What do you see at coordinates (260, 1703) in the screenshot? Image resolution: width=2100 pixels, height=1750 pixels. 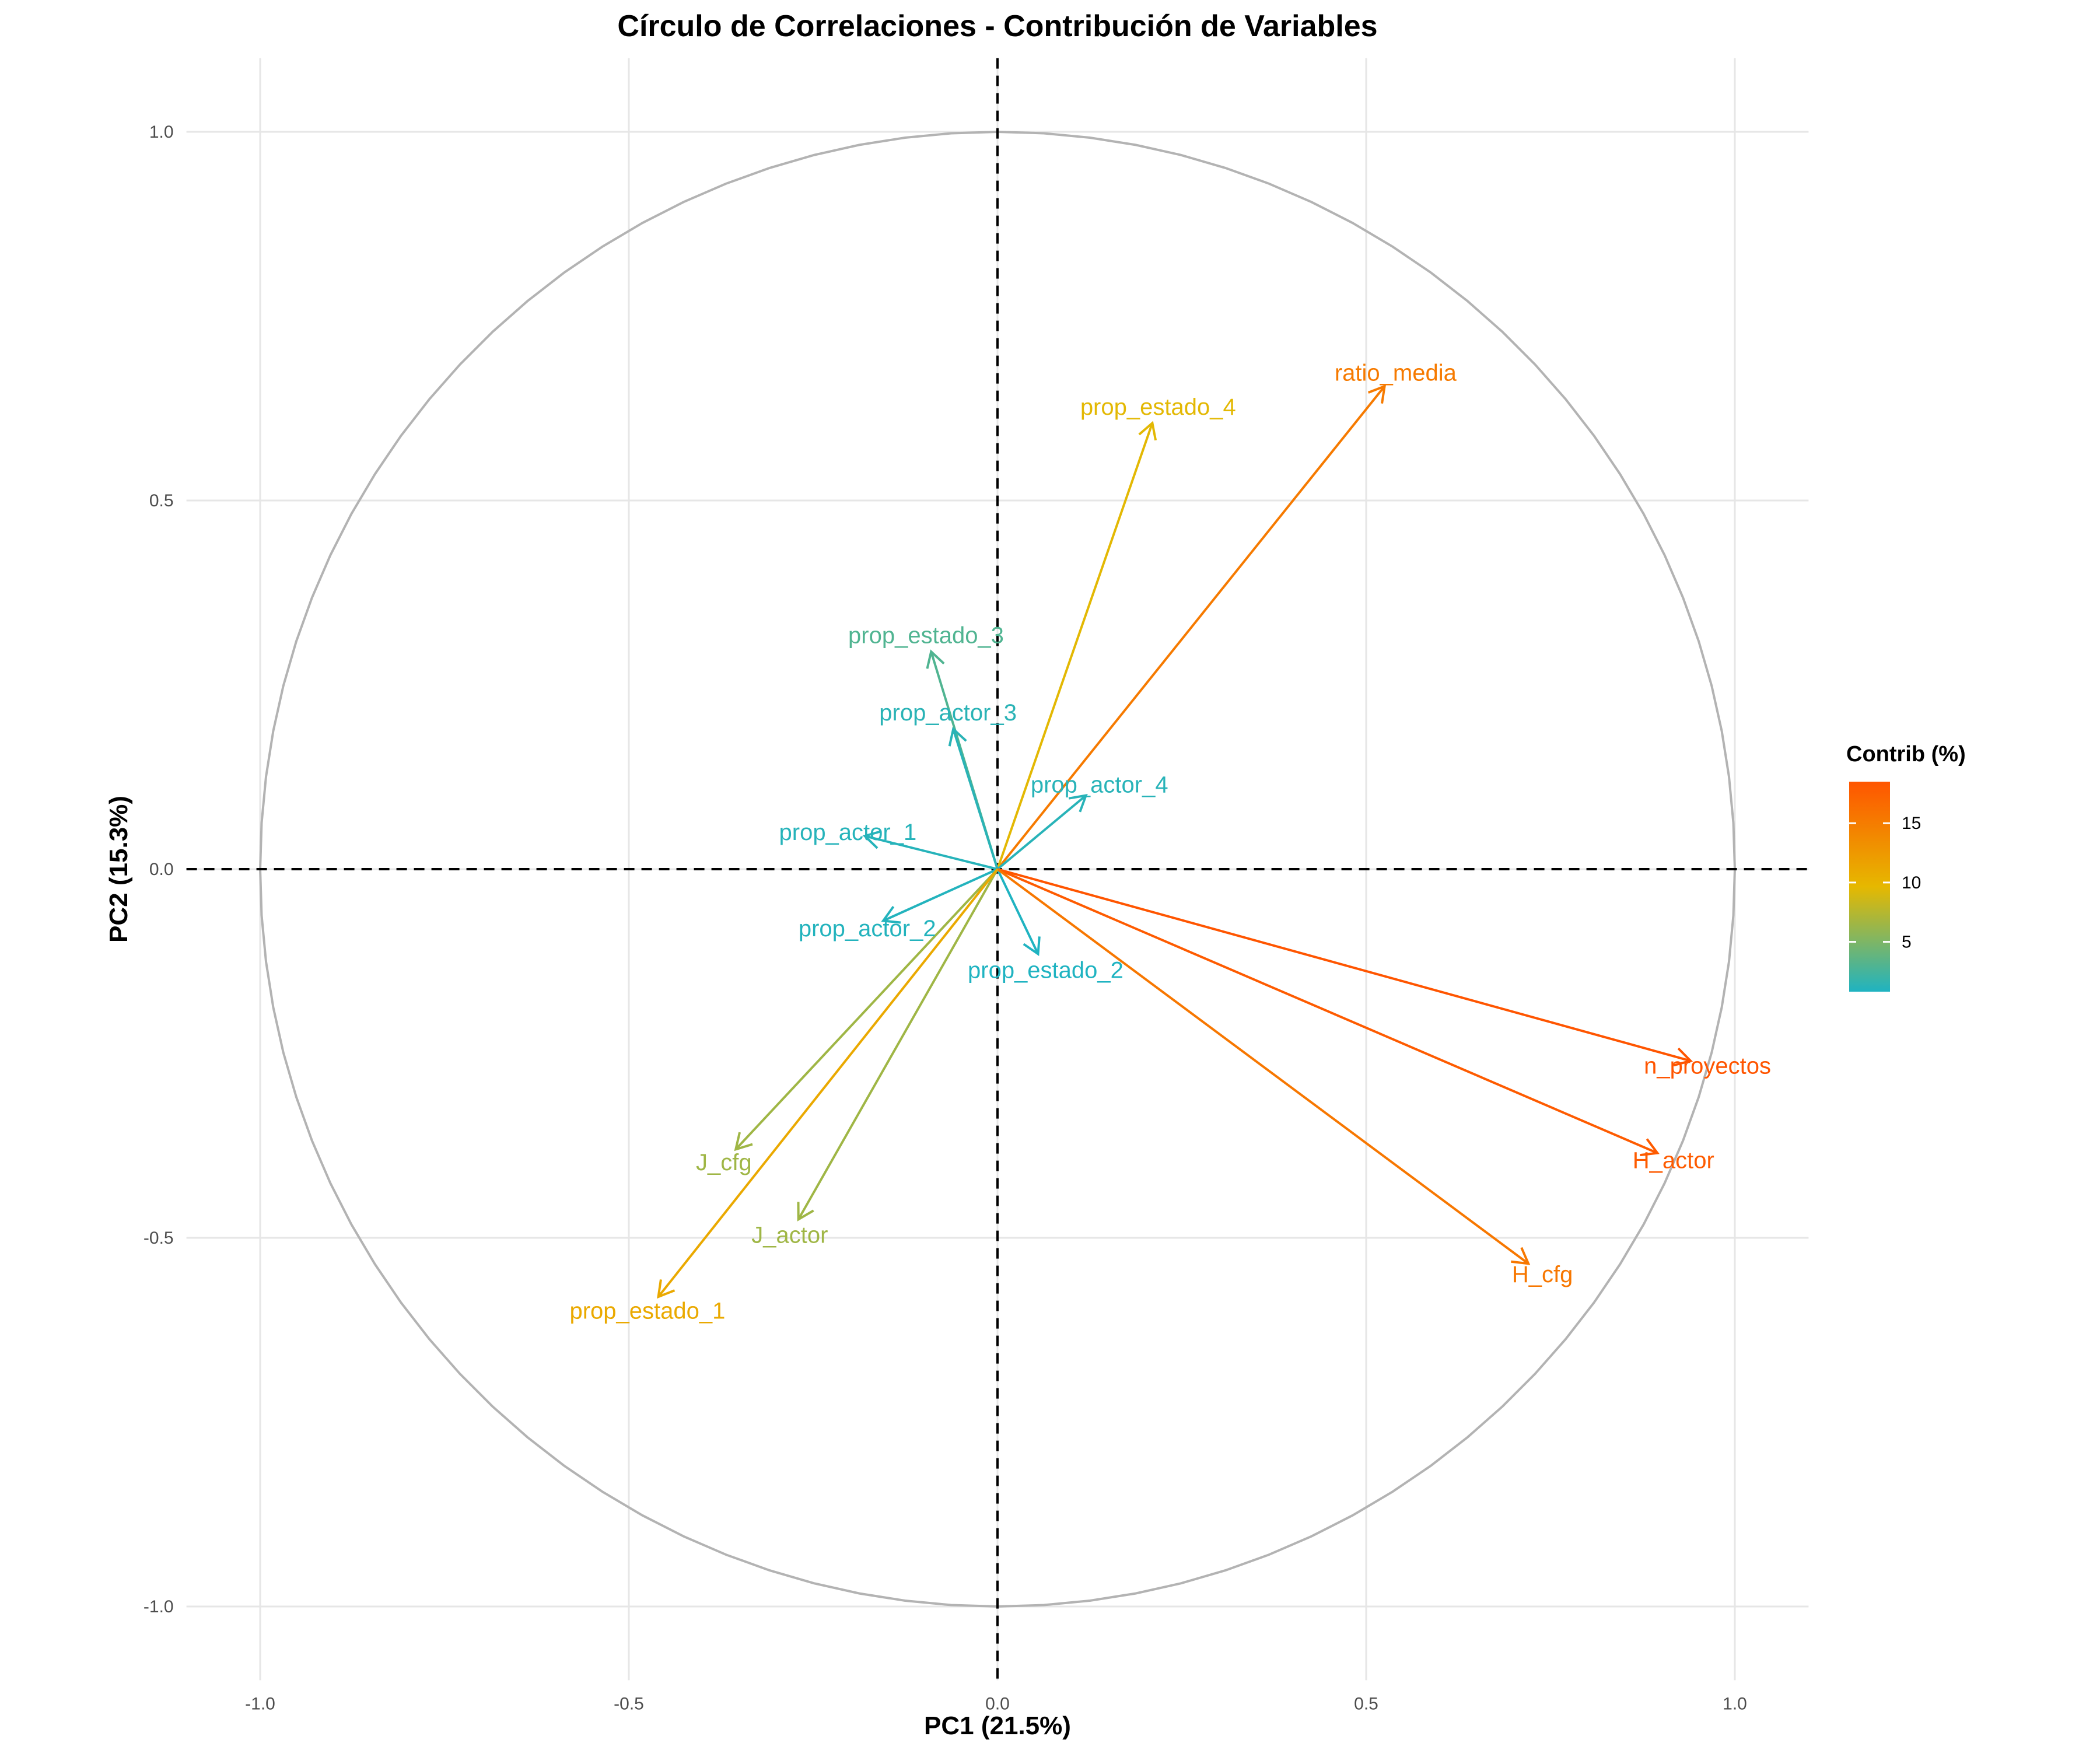 I see `x-tick-label: -1.0` at bounding box center [260, 1703].